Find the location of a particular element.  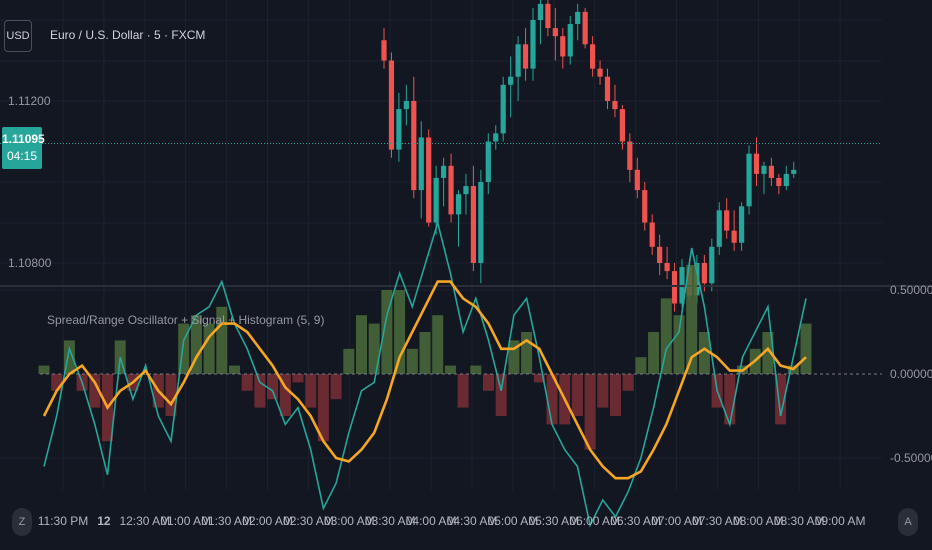

bar-countdown: 04:15 is located at coordinates (22, 156).